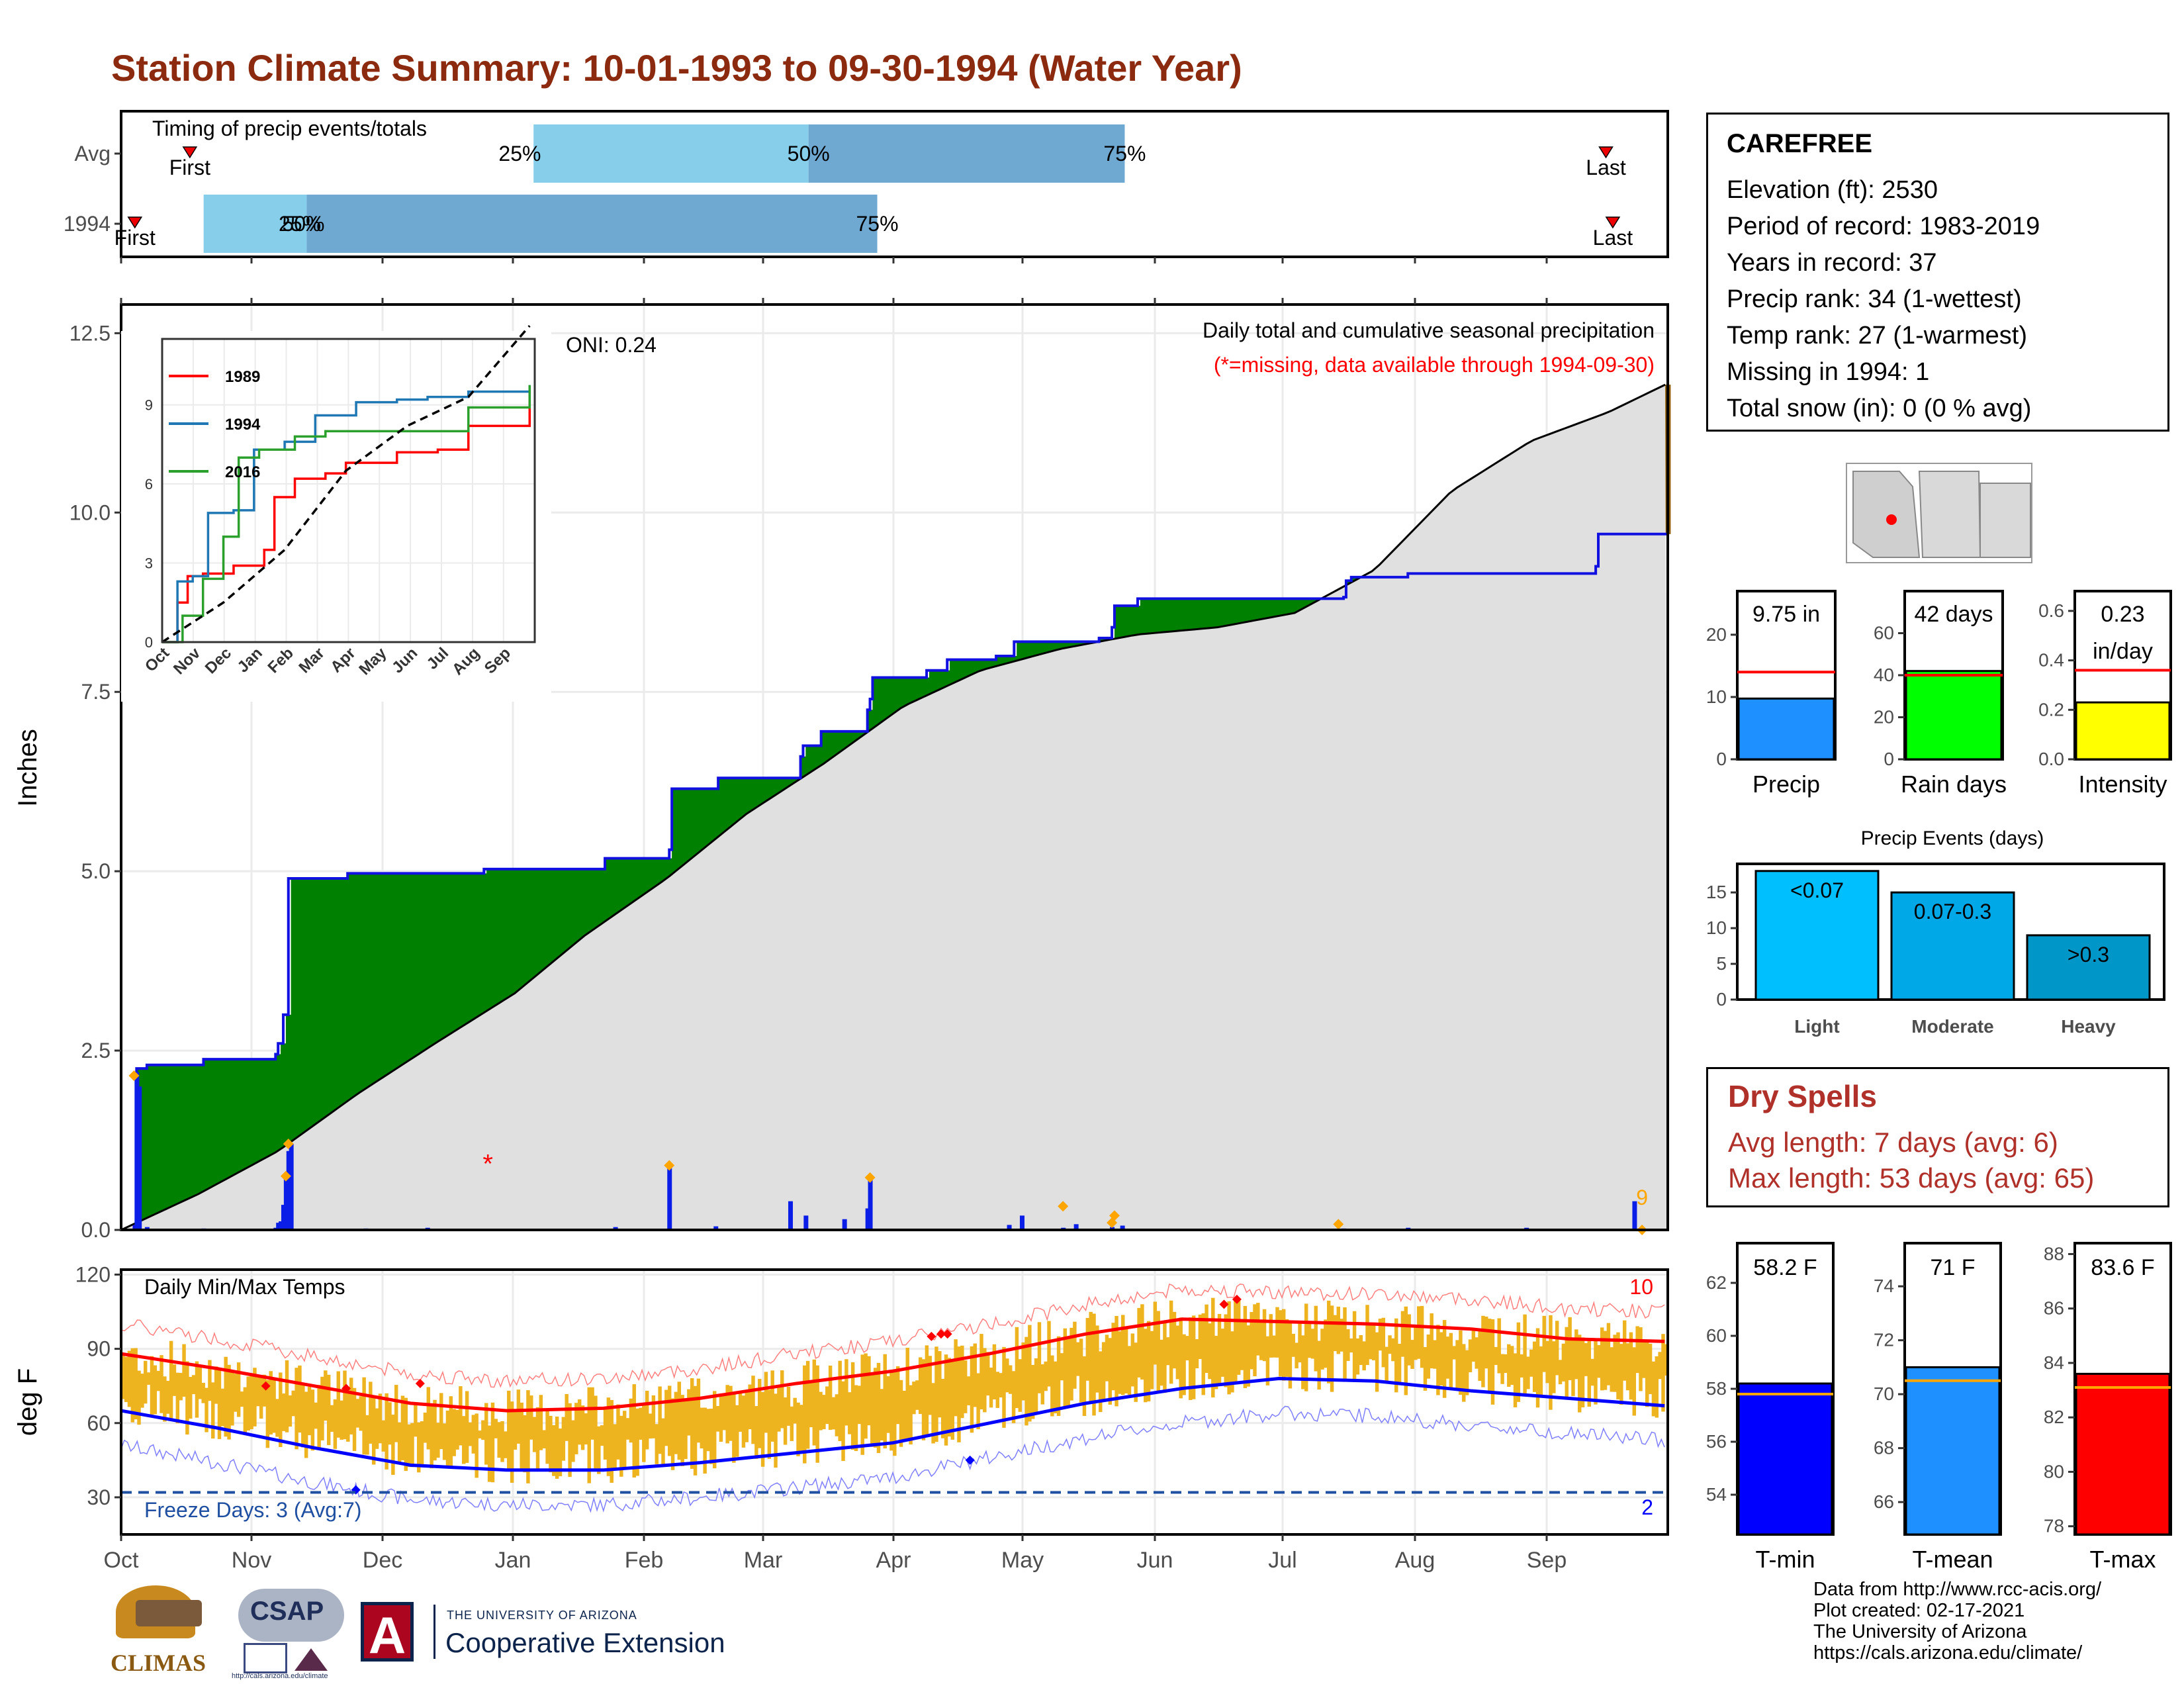  What do you see at coordinates (2088, 1026) in the screenshot?
I see `event-category-label: Heavy` at bounding box center [2088, 1026].